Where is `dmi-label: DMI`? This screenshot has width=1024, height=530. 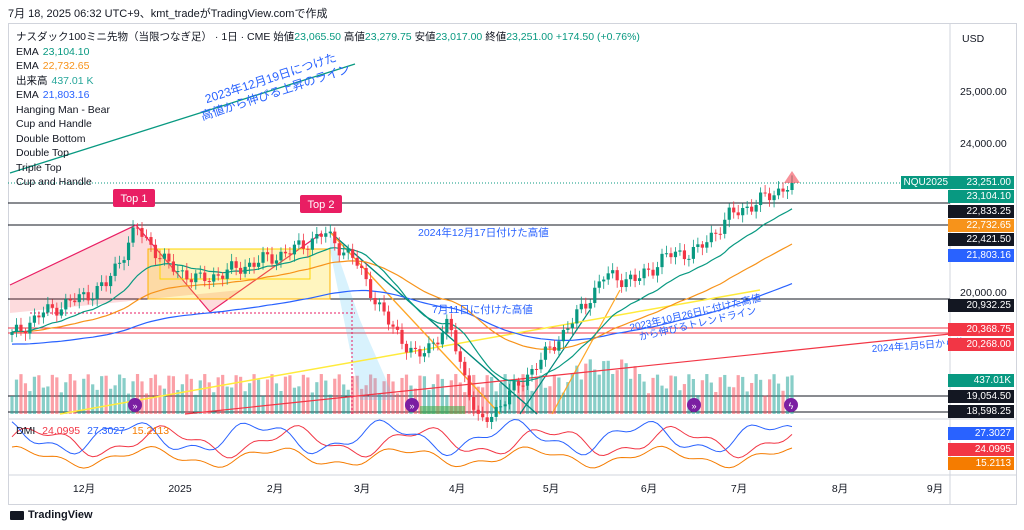 dmi-label: DMI is located at coordinates (26, 431).